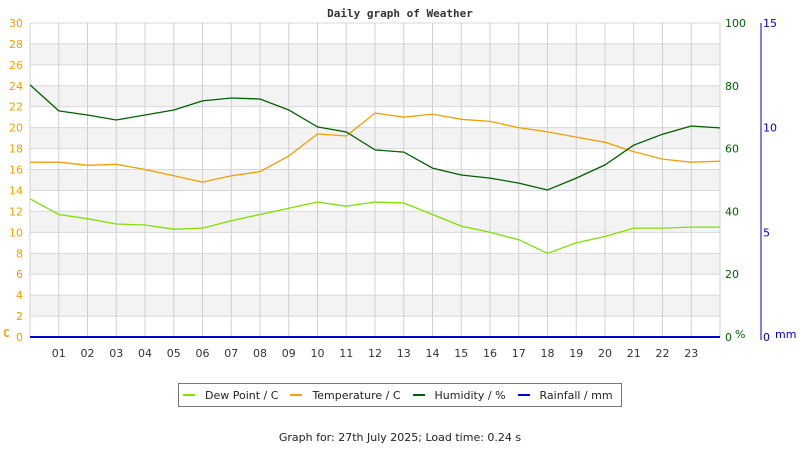 This screenshot has height=450, width=800. Describe the element at coordinates (145, 353) in the screenshot. I see `svg-text: 04` at that location.